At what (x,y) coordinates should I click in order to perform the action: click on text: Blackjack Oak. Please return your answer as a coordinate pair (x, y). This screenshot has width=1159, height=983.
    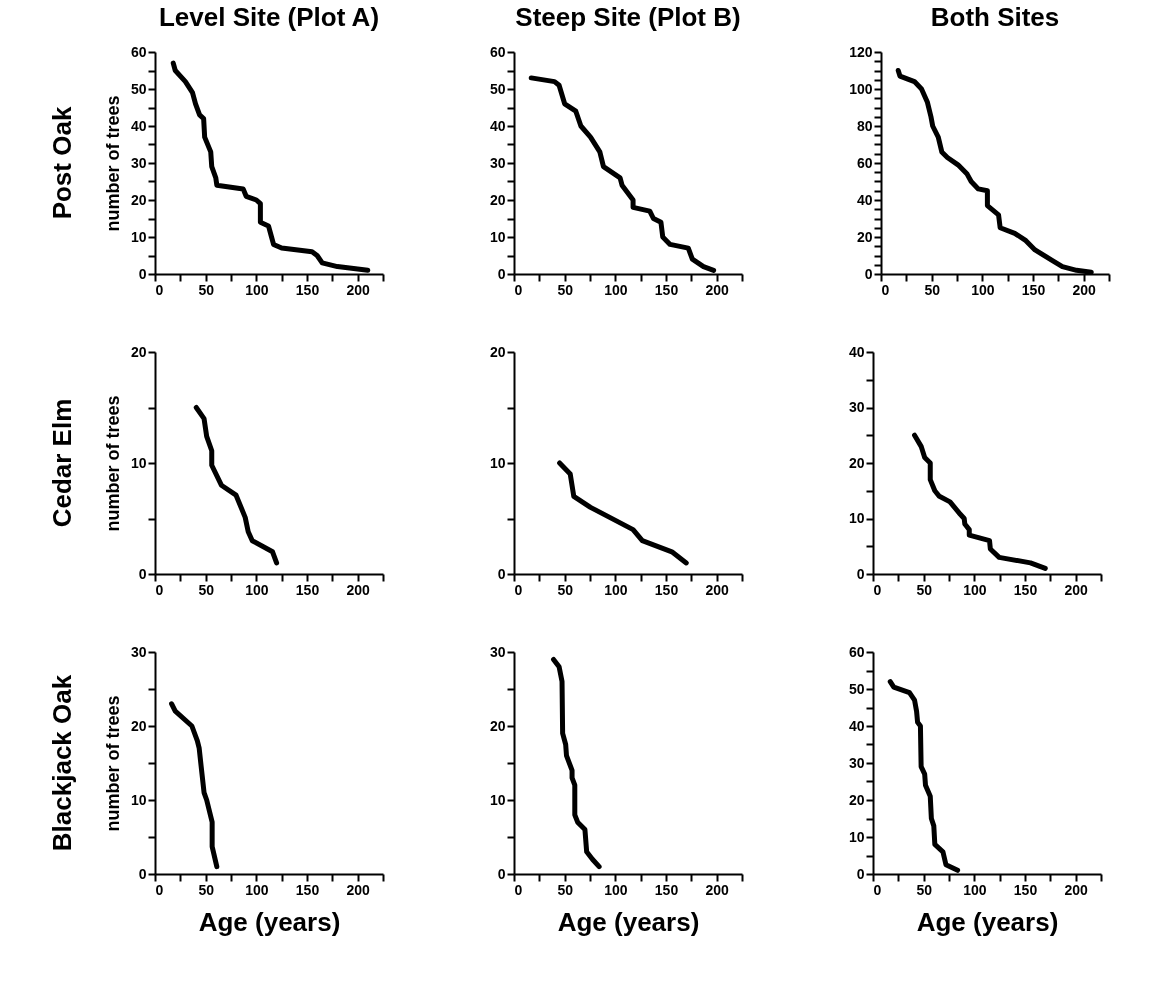
    Looking at the image, I should click on (62, 763).